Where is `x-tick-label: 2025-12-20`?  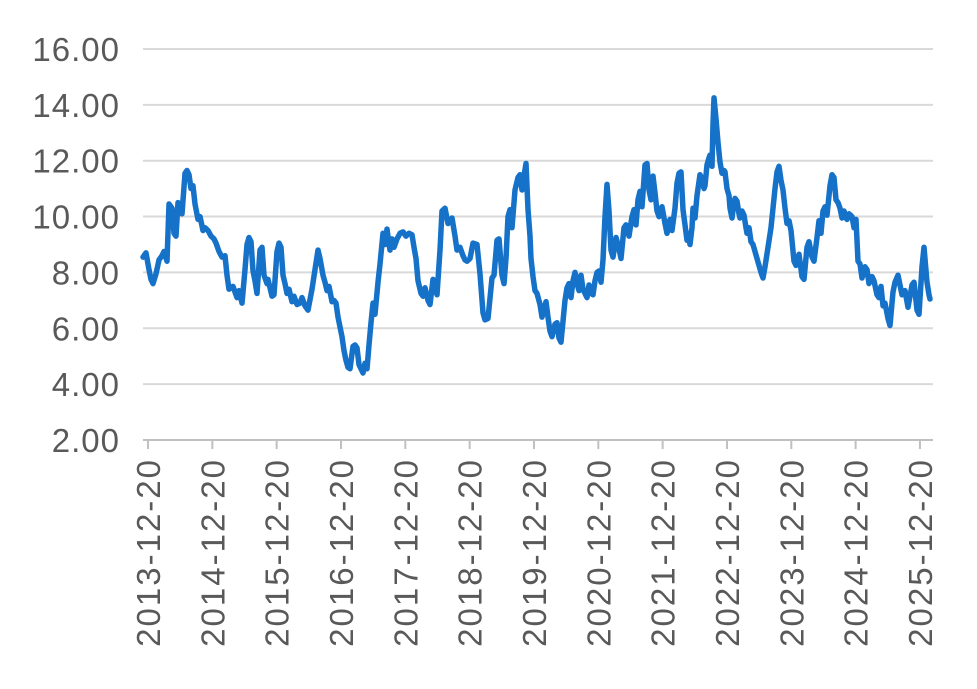 x-tick-label: 2025-12-20 is located at coordinates (920, 552).